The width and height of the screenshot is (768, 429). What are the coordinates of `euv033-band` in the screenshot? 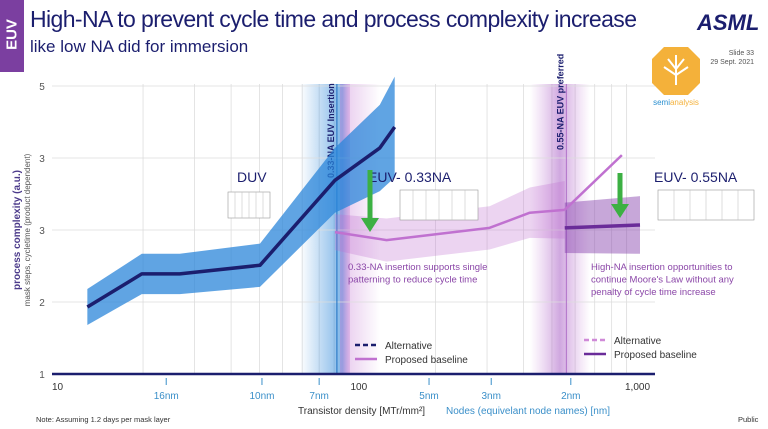 It's located at (449, 221).